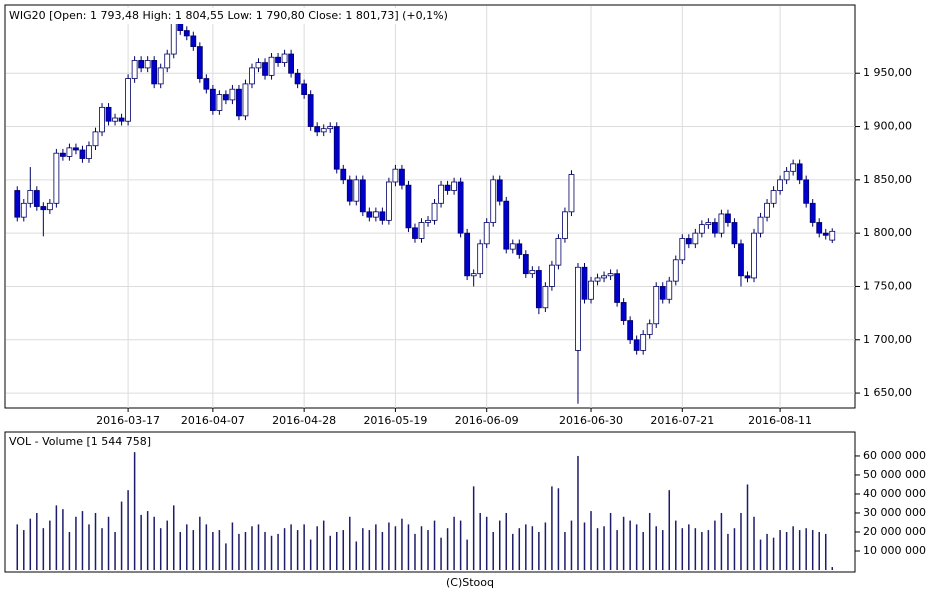 Image resolution: width=948 pixels, height=593 pixels. Describe the element at coordinates (894, 474) in the screenshot. I see `y-tick-label: 50 000 000` at that location.